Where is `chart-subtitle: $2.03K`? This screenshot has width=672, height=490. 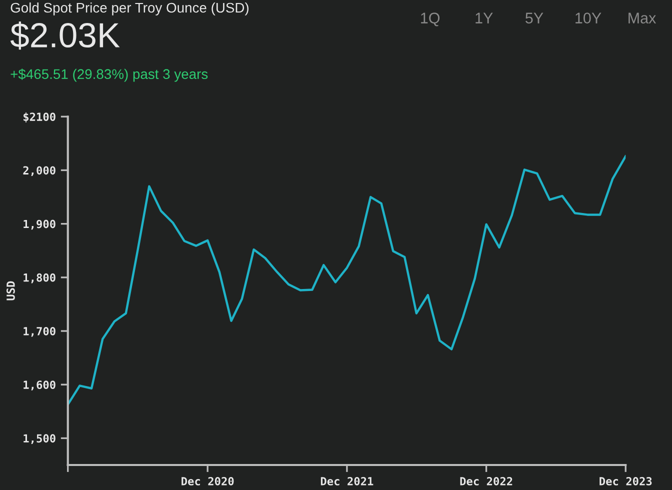
chart-subtitle: $2.03K is located at coordinates (65, 36).